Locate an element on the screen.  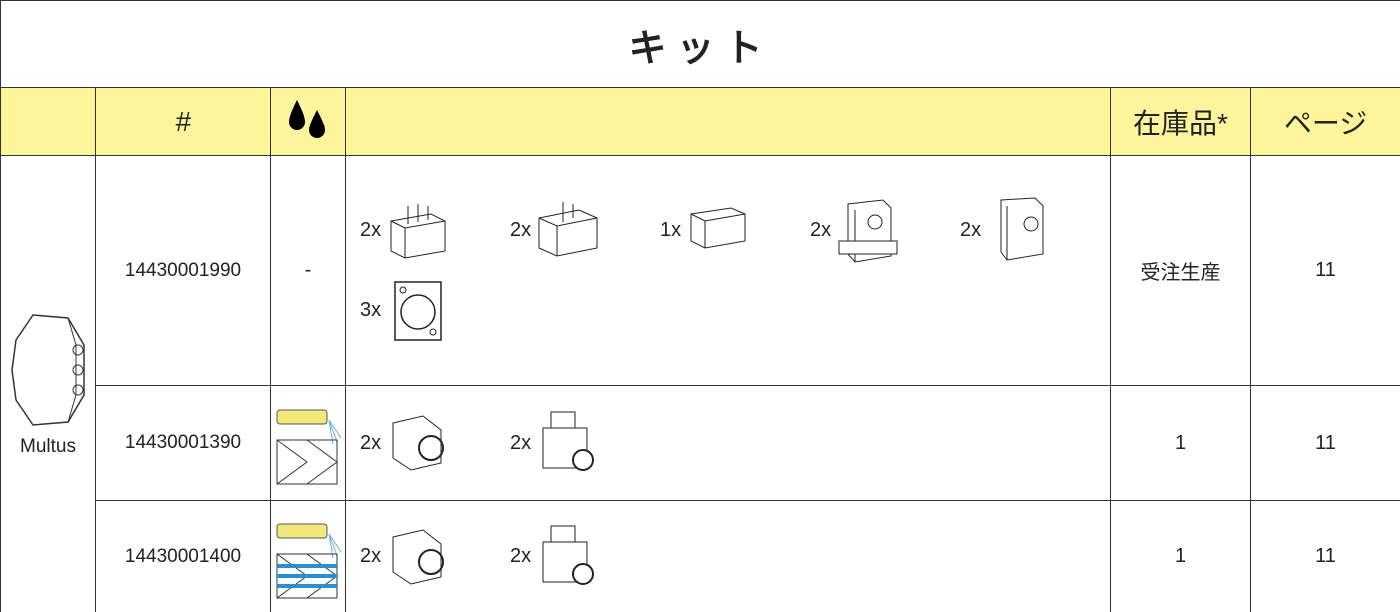
stock: 受注生産 is located at coordinates (1180, 270).